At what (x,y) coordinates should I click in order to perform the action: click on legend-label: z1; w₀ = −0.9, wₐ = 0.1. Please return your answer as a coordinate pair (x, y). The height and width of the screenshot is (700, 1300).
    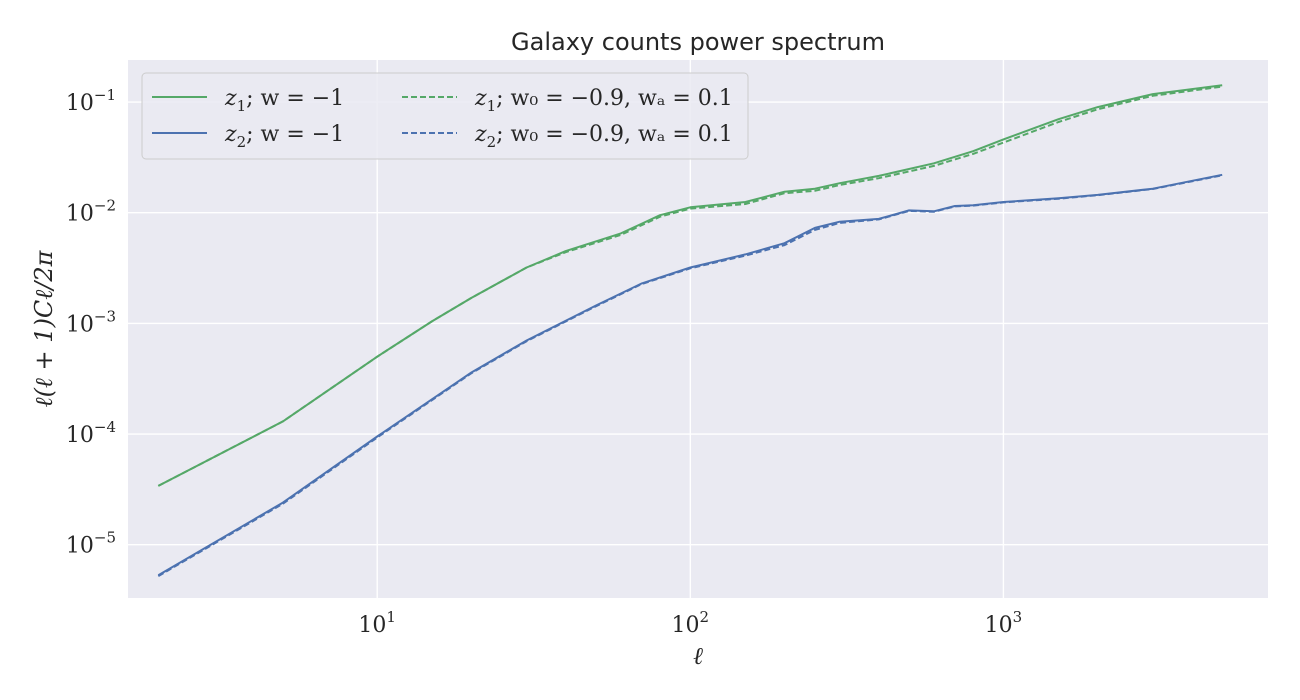
    Looking at the image, I should click on (603, 100).